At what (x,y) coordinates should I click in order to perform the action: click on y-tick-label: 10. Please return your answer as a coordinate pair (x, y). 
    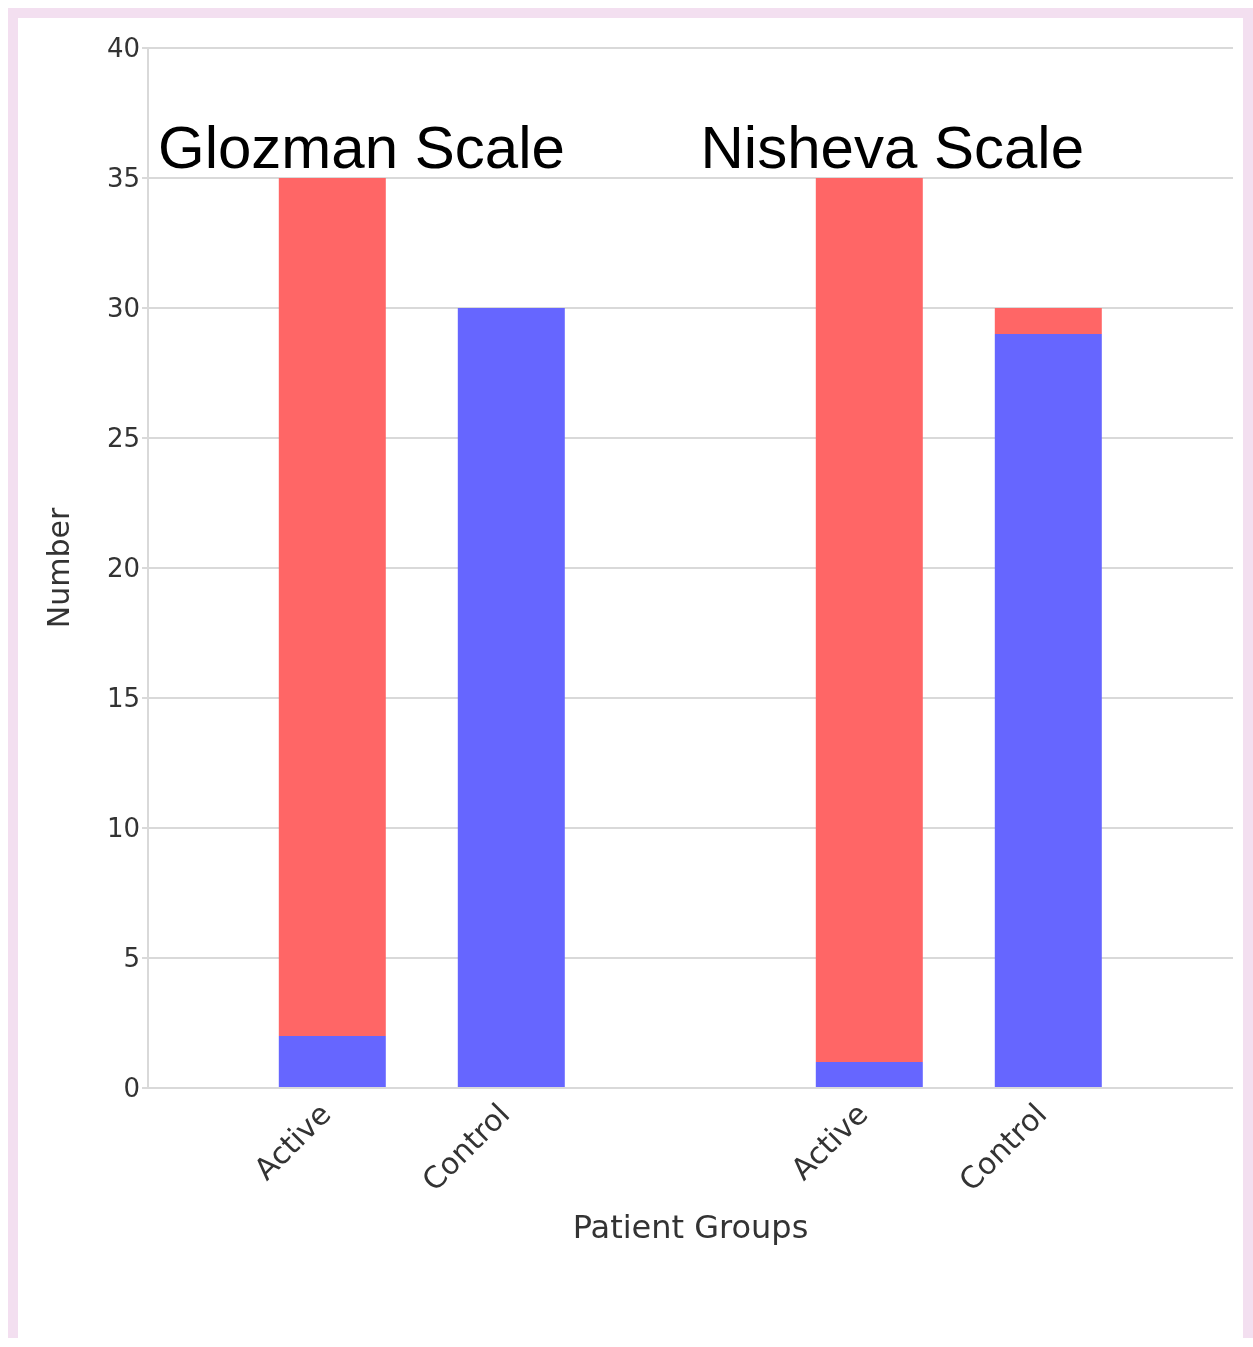
    Looking at the image, I should click on (123, 828).